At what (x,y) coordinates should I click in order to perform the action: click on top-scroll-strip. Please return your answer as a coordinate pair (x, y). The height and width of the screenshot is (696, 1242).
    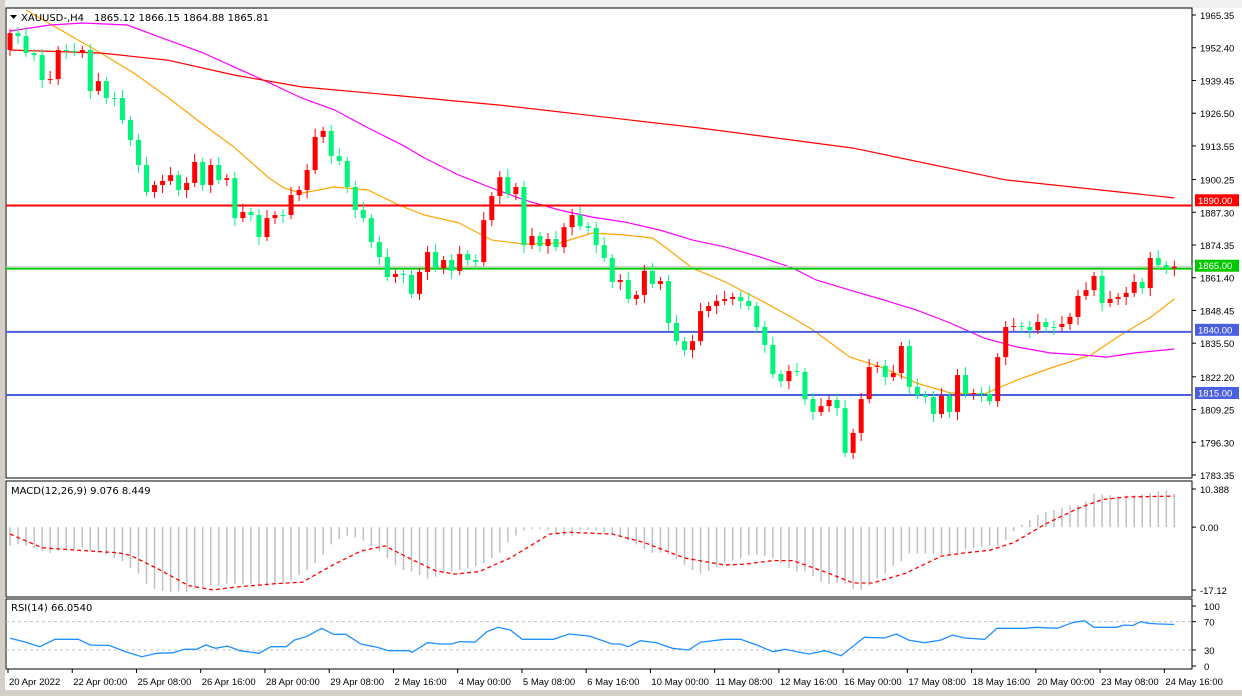
    Looking at the image, I should click on (621, 4).